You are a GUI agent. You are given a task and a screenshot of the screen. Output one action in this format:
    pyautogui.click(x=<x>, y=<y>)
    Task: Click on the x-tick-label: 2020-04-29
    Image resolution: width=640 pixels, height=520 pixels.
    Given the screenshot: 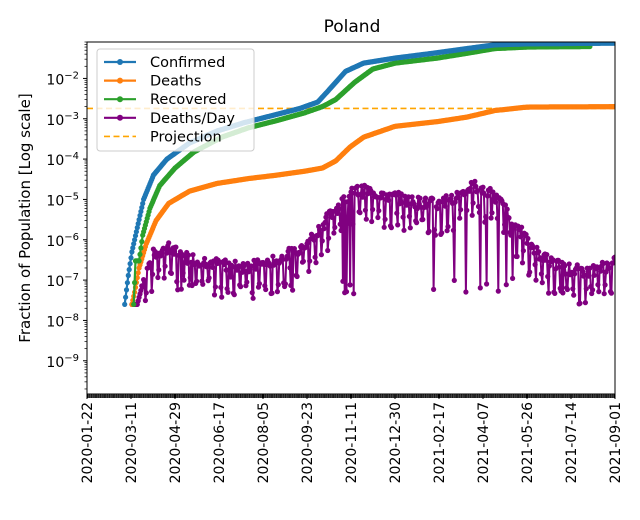 What is the action you would take?
    pyautogui.click(x=176, y=442)
    